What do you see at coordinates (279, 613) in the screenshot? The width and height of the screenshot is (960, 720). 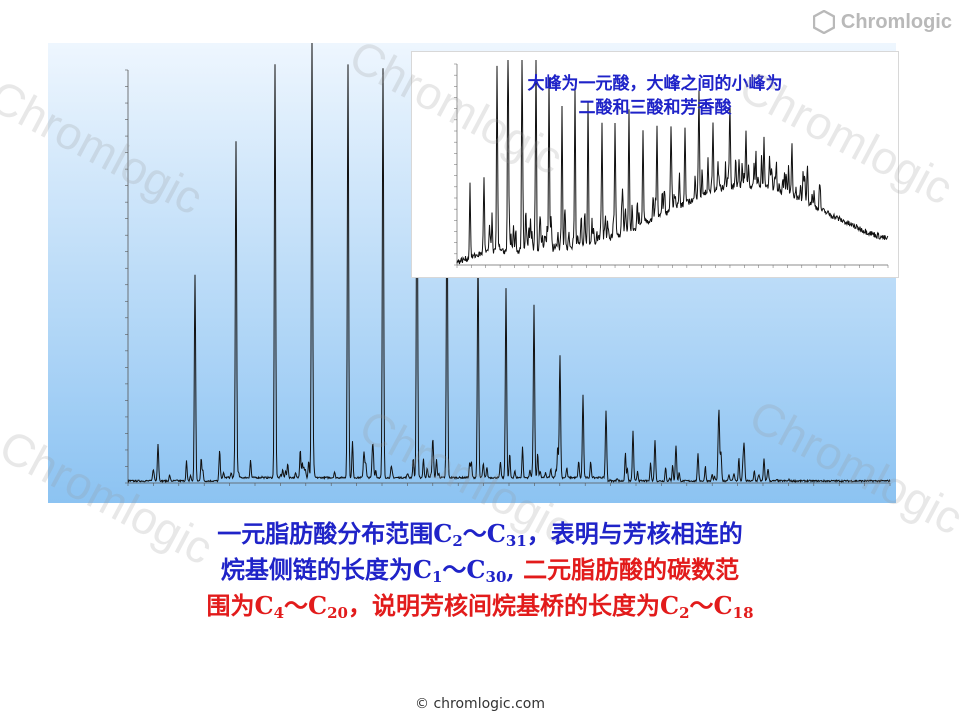 I see `caption-sub: 4` at bounding box center [279, 613].